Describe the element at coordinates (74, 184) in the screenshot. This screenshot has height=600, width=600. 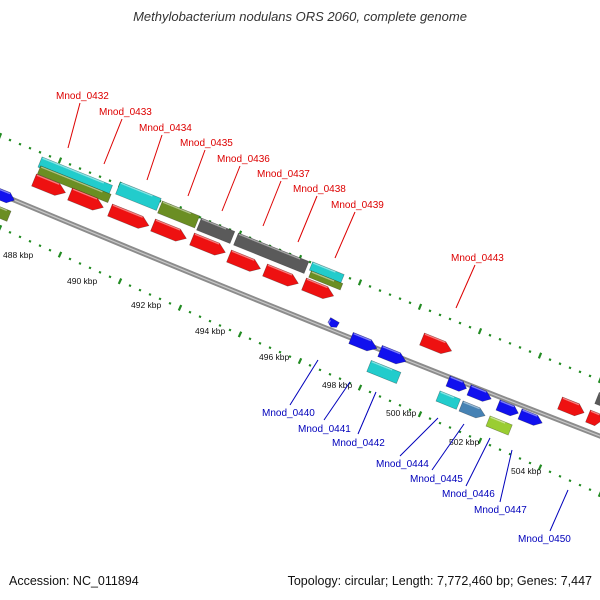
I see `gene-arrow-mnod-0432-b` at that location.